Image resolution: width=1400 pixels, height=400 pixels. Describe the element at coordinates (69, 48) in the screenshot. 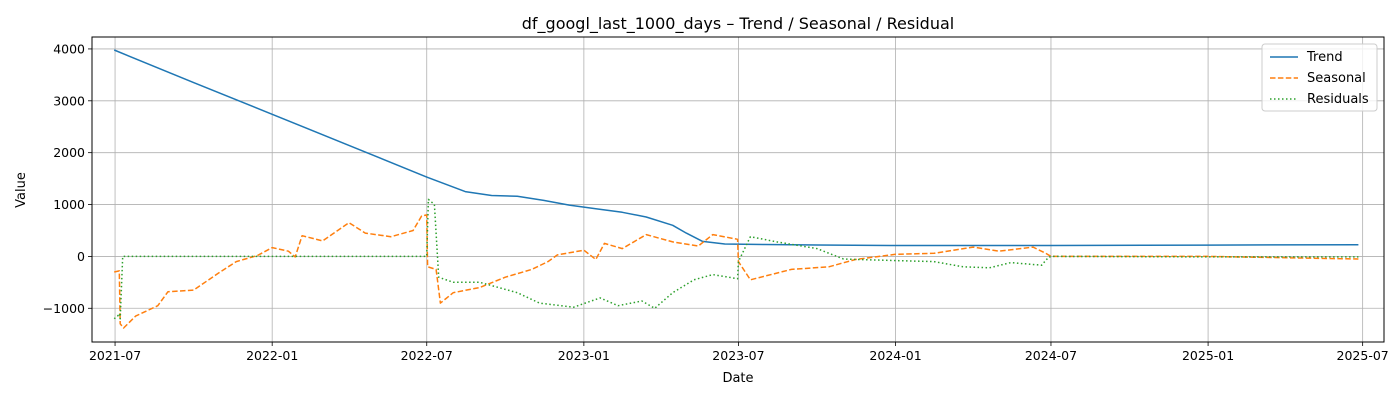

I see `y-tick-label: 4000` at that location.